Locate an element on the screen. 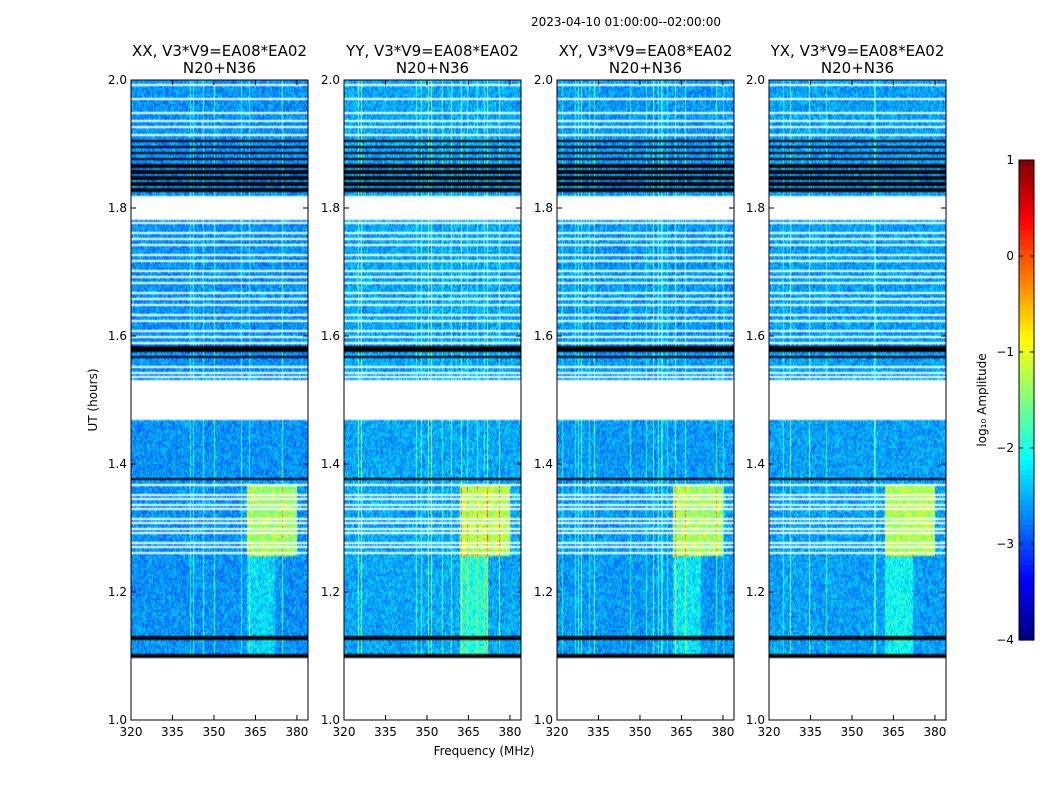 The image size is (1050, 800). panel-title: YY, V3*V9=EA08*EA02 is located at coordinates (432, 51).